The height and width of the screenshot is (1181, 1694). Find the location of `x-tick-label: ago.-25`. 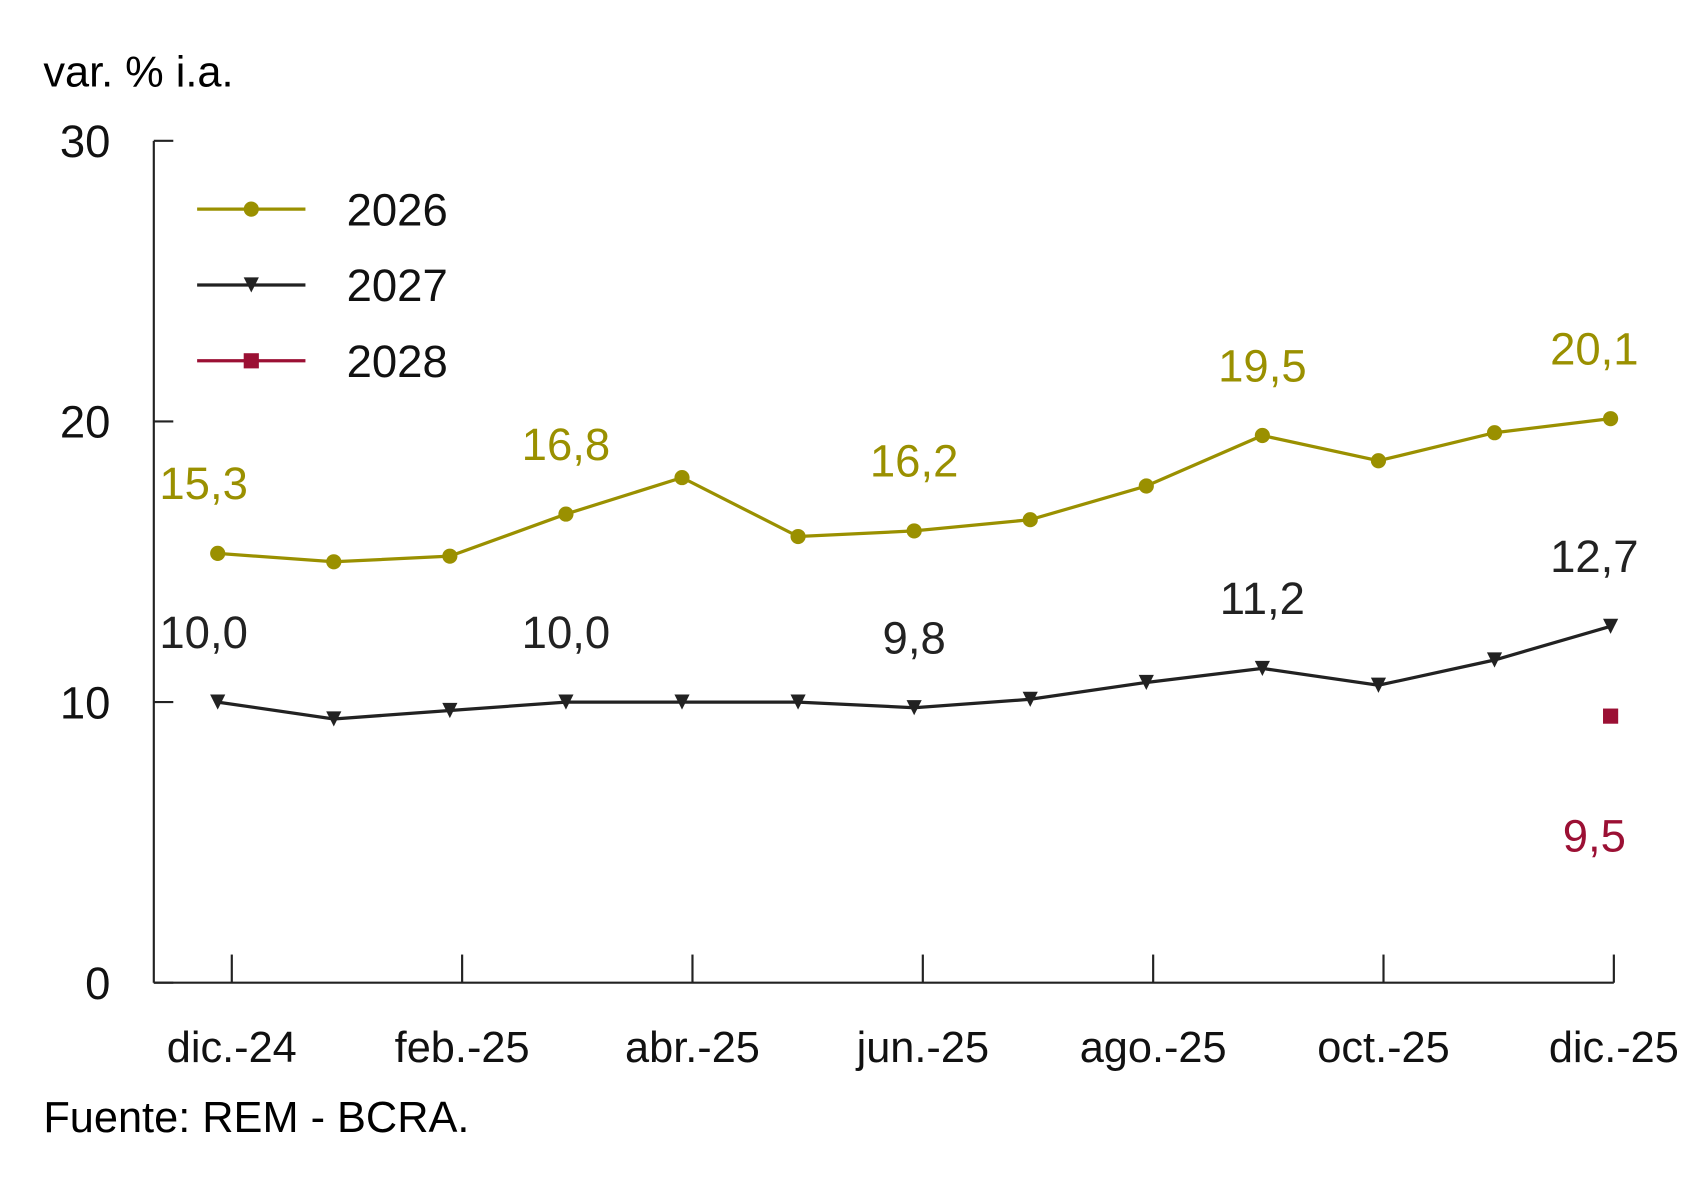

x-tick-label: ago.-25 is located at coordinates (1153, 1048).